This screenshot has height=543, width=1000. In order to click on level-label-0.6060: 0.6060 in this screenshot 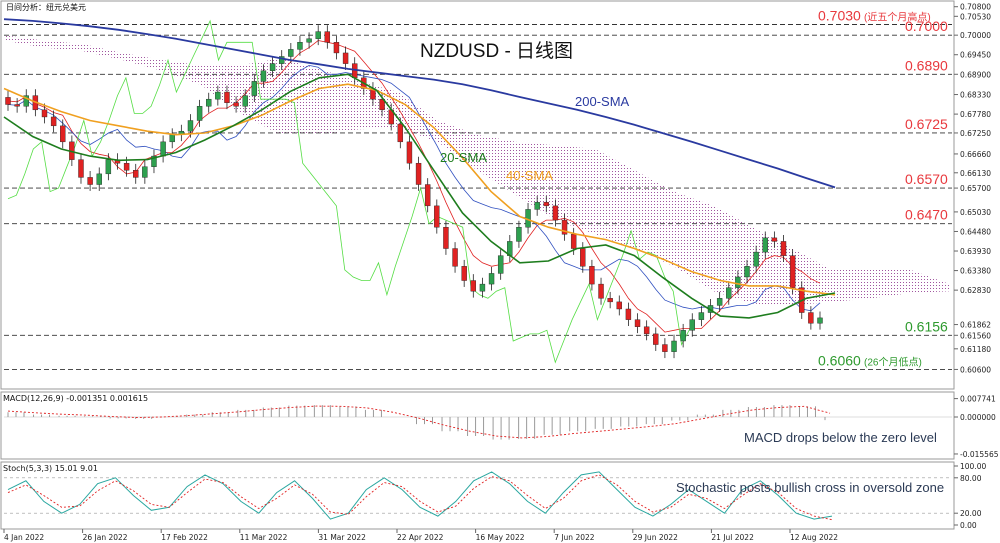, I will do `click(839, 360)`.